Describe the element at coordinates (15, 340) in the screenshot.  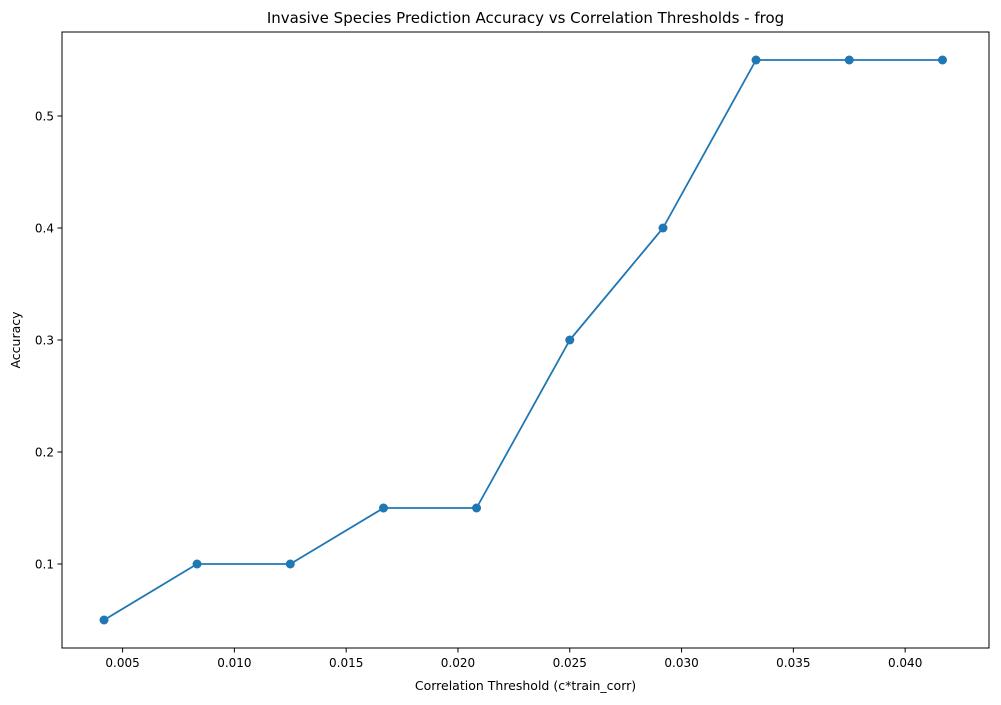
I see `y-axis-label: Accuracy` at that location.